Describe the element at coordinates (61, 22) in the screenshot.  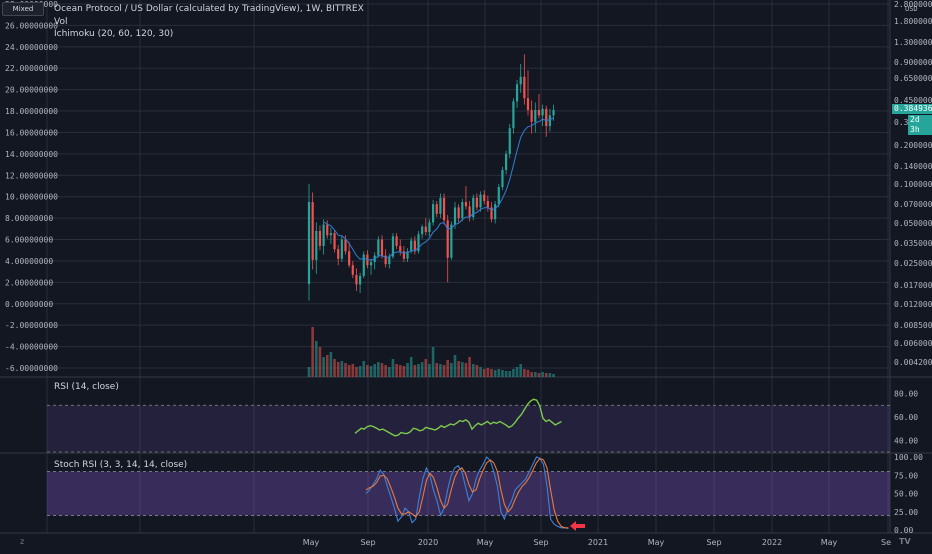
I see `volume-legend: Vol` at that location.